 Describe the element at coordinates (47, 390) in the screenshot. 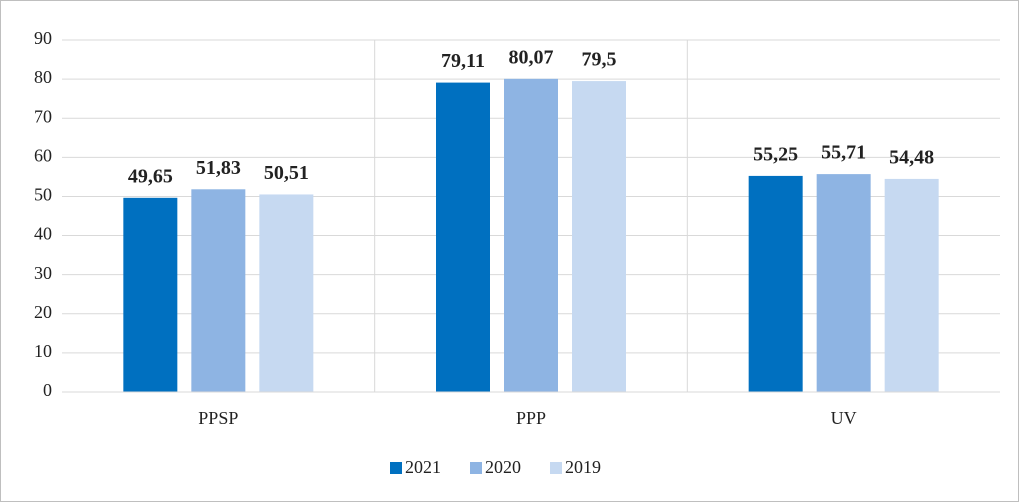

I see `y-tick-label: 0` at that location.